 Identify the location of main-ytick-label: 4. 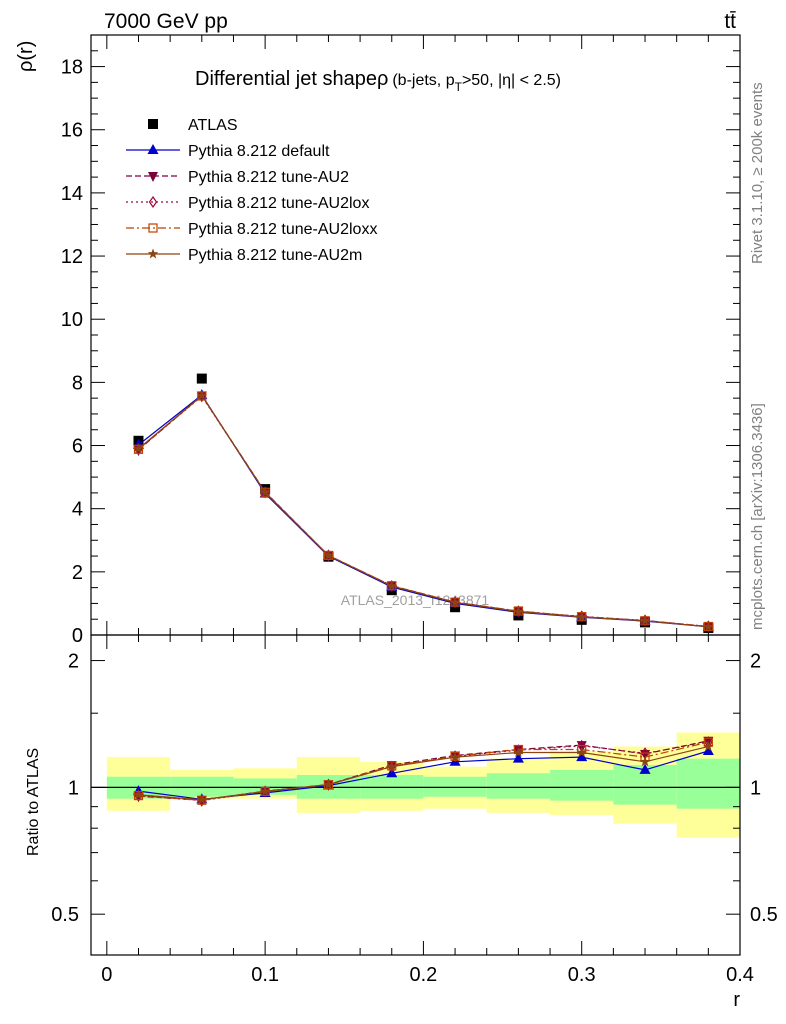
(77, 510).